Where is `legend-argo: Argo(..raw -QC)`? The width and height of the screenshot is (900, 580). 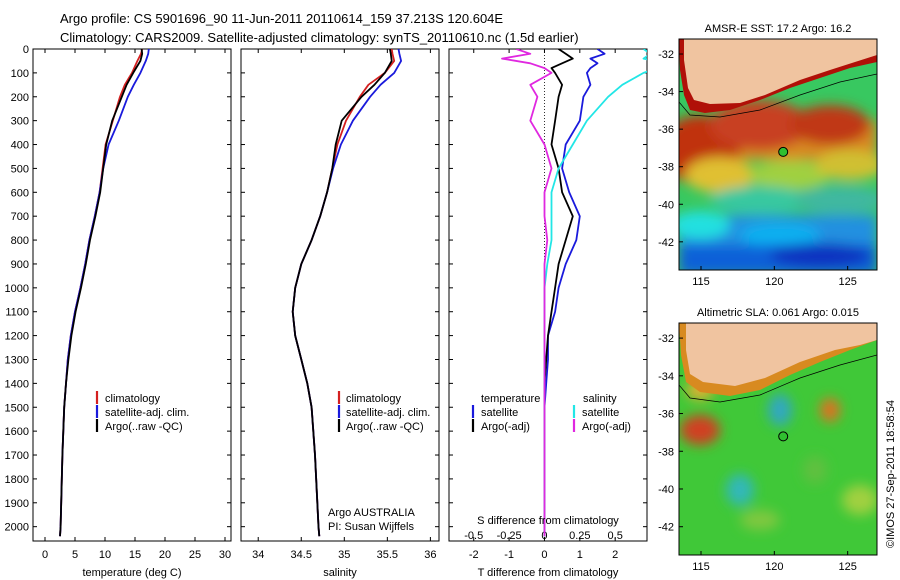
legend-argo: Argo(..raw -QC) is located at coordinates (144, 427).